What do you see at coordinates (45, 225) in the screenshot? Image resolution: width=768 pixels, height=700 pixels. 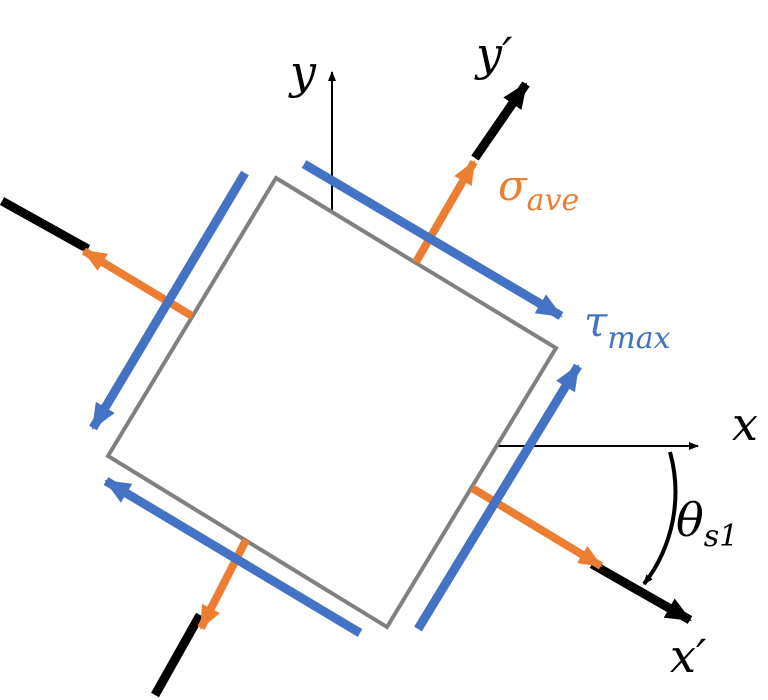 I see `y-prime-axis-negative` at bounding box center [45, 225].